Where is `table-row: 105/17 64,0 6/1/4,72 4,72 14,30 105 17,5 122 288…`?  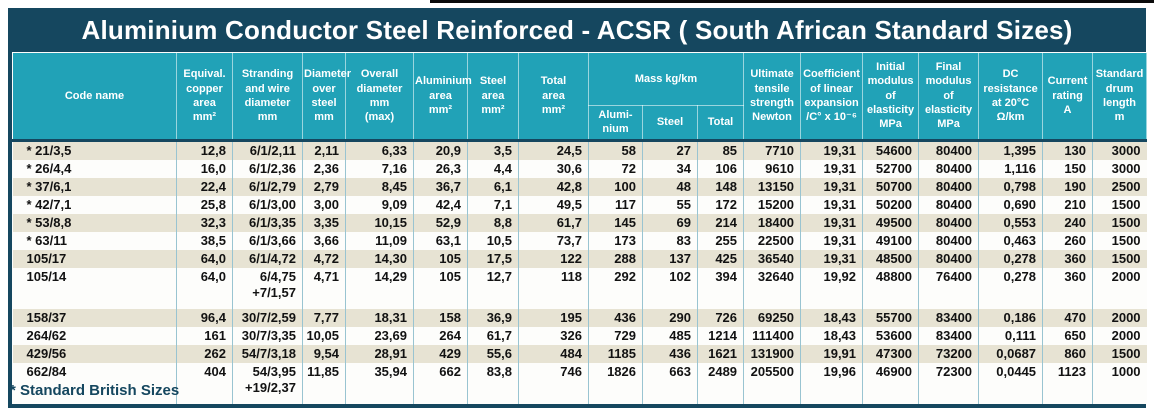
table-row: 105/17 64,0 6/1/4,72 4,72 14,30 105 17,5 122 288… is located at coordinates (579, 258).